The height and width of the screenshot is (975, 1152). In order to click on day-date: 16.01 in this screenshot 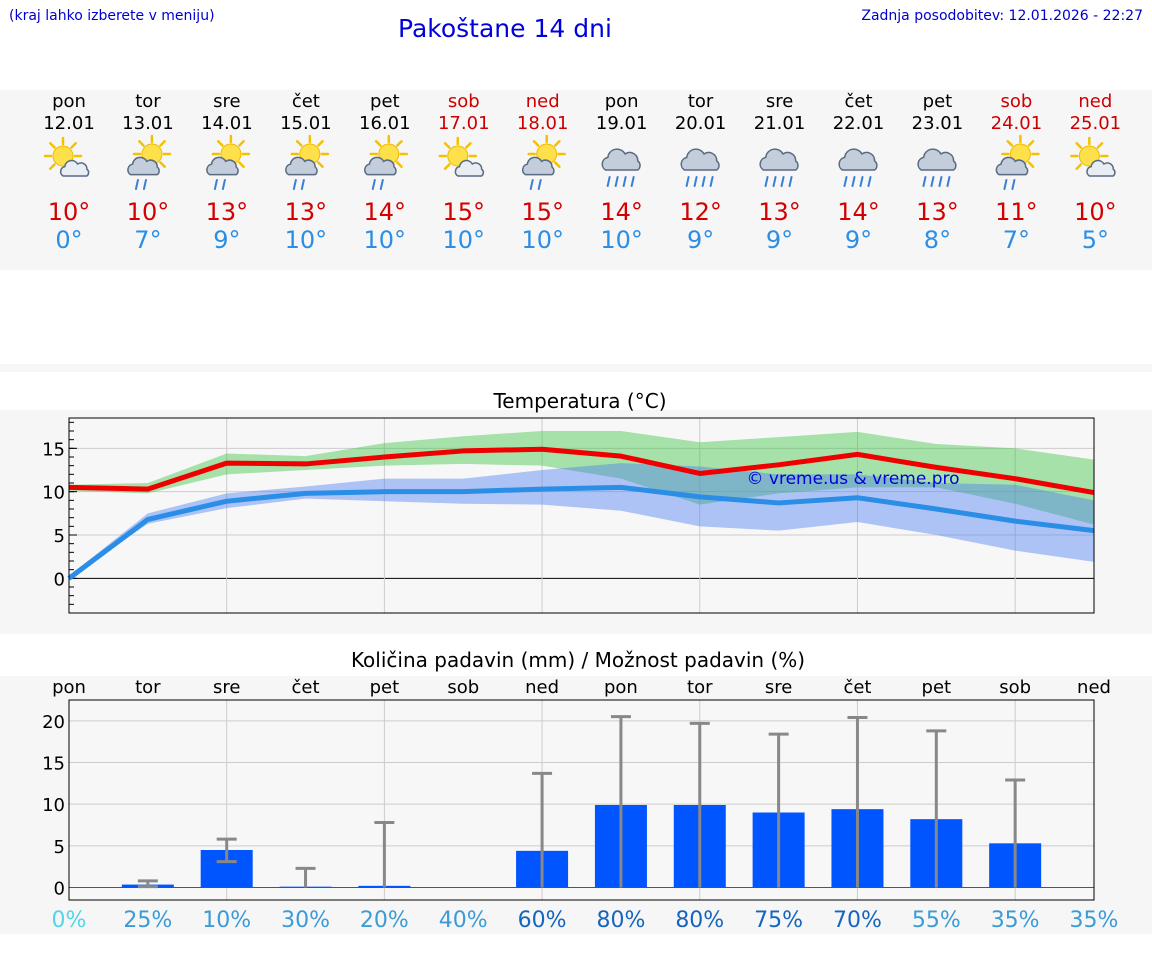, I will do `click(385, 123)`.